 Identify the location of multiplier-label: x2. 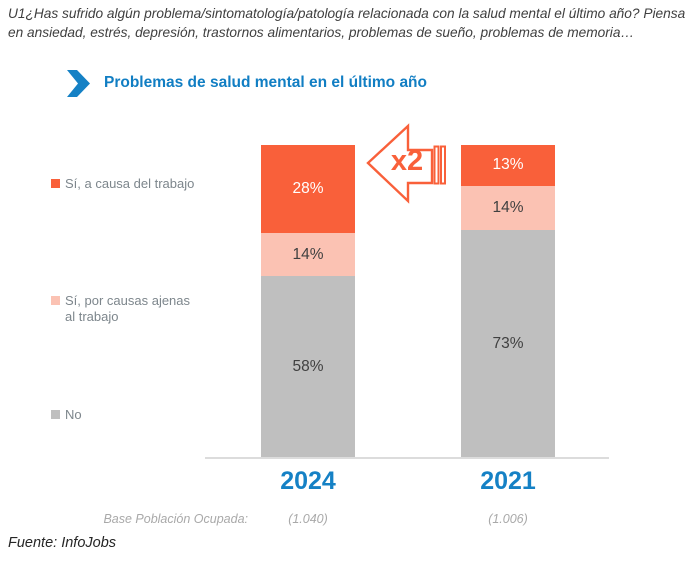
(407, 161).